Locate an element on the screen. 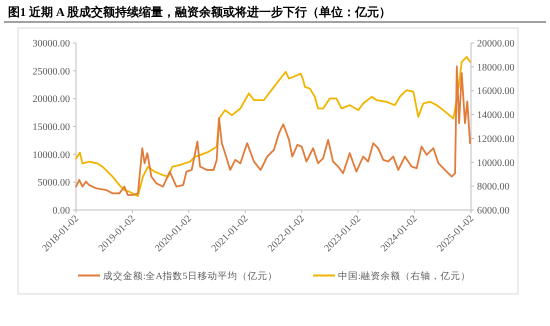 The image size is (550, 326). y2-tick-label: 6000.00 is located at coordinates (493, 211).